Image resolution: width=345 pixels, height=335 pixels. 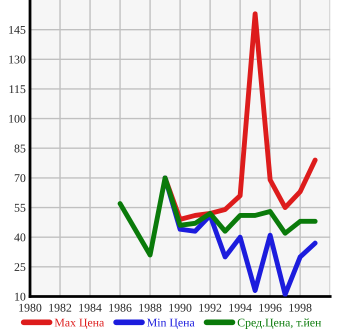 What do you see at coordinates (280, 323) in the screenshot?
I see `legend-label: Сред.Цена, т.йен` at bounding box center [280, 323].